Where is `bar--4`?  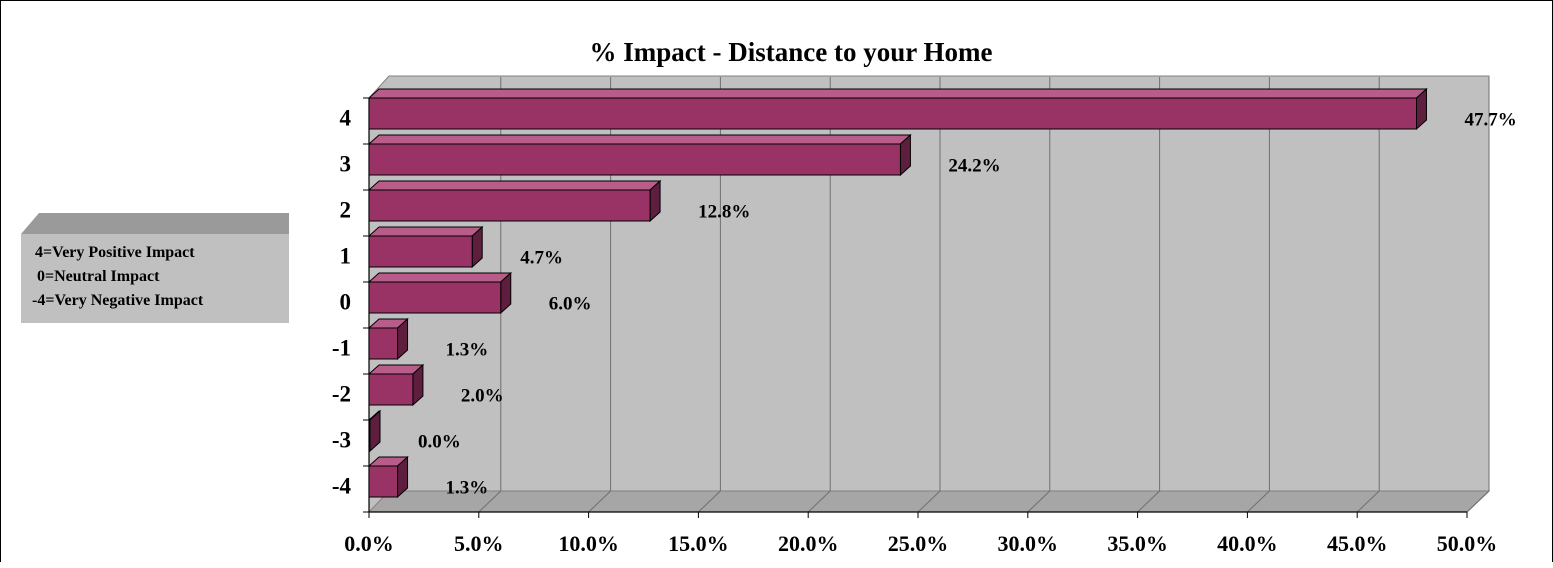
bar--4 is located at coordinates (388, 477).